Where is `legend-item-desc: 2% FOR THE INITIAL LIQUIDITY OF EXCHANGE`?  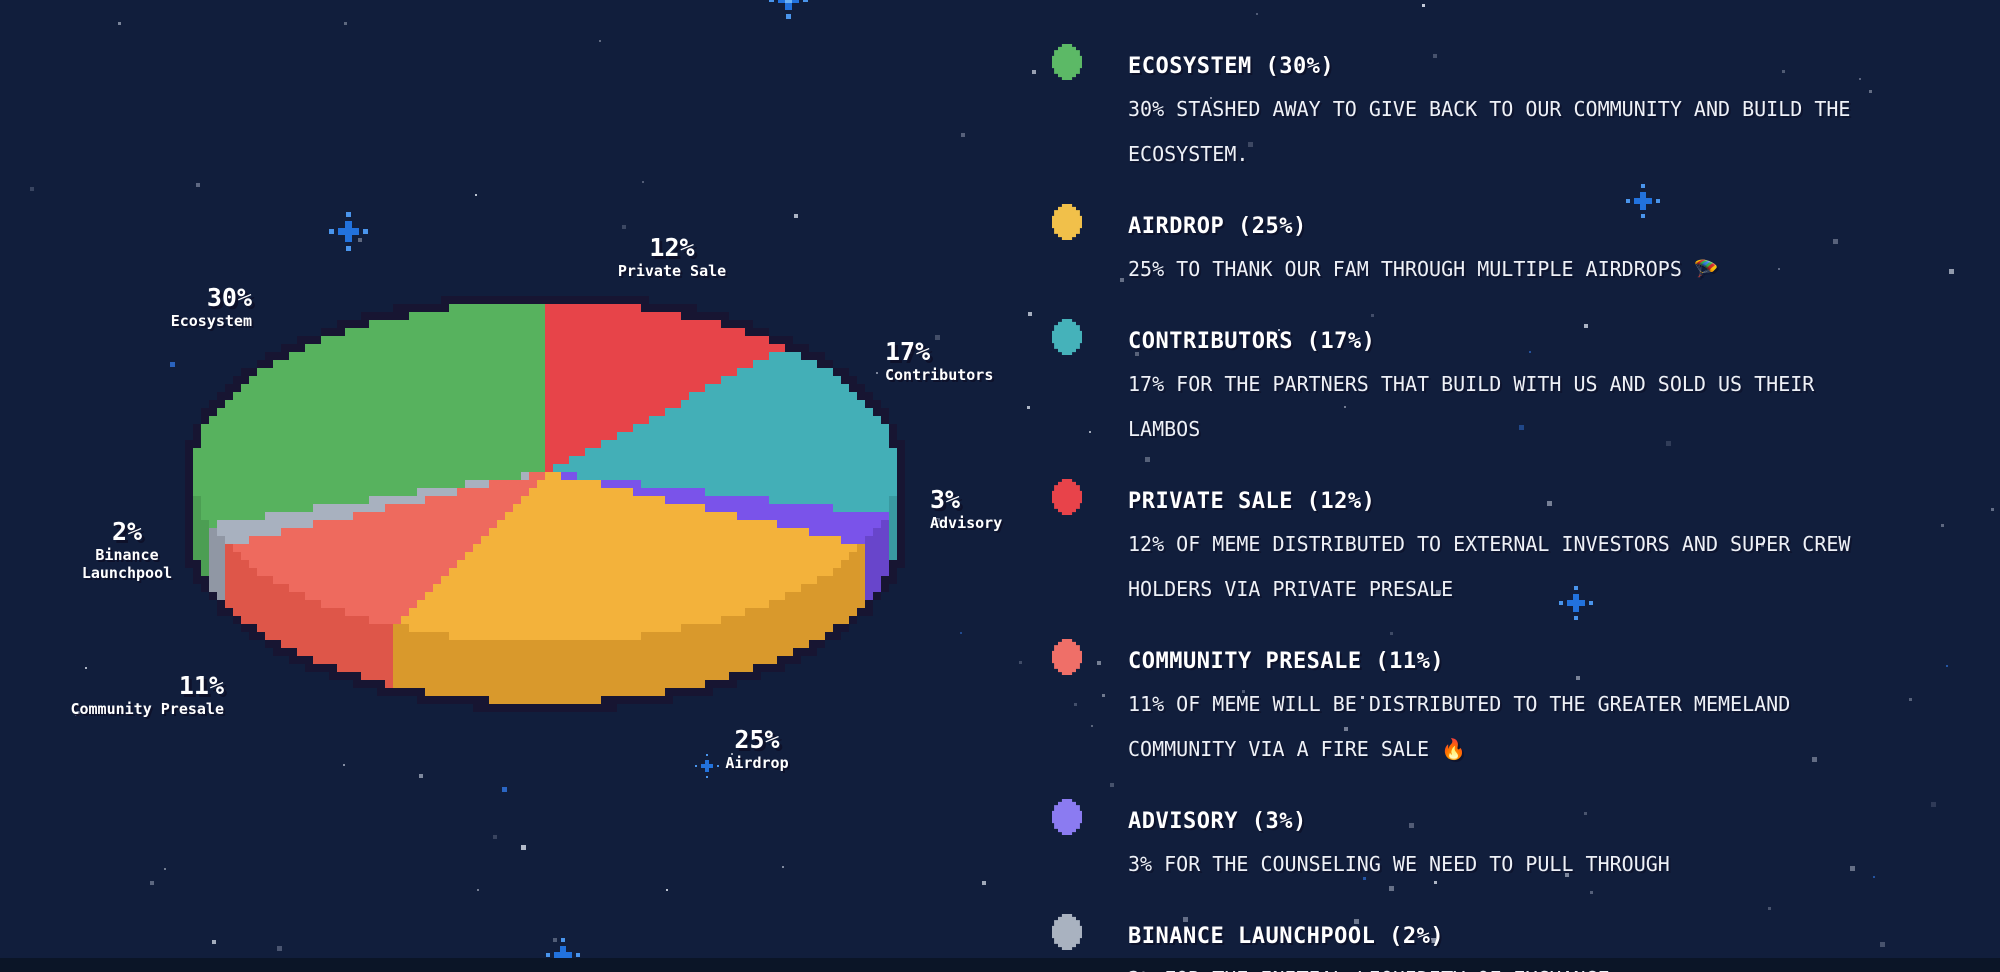
legend-item-desc: 2% FOR THE INITIAL LIQUIDITY OF EXCHANGE is located at coordinates (1496, 964).